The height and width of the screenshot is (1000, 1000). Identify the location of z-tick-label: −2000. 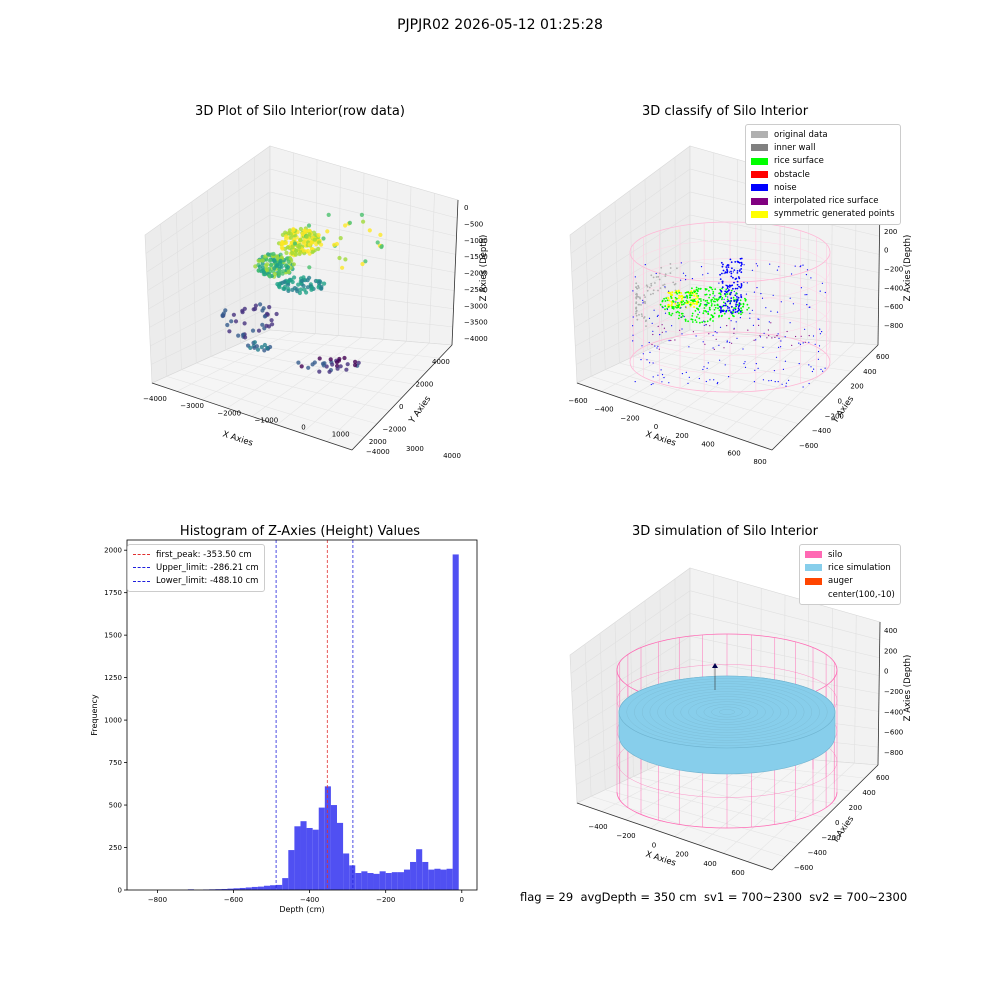
(476, 274).